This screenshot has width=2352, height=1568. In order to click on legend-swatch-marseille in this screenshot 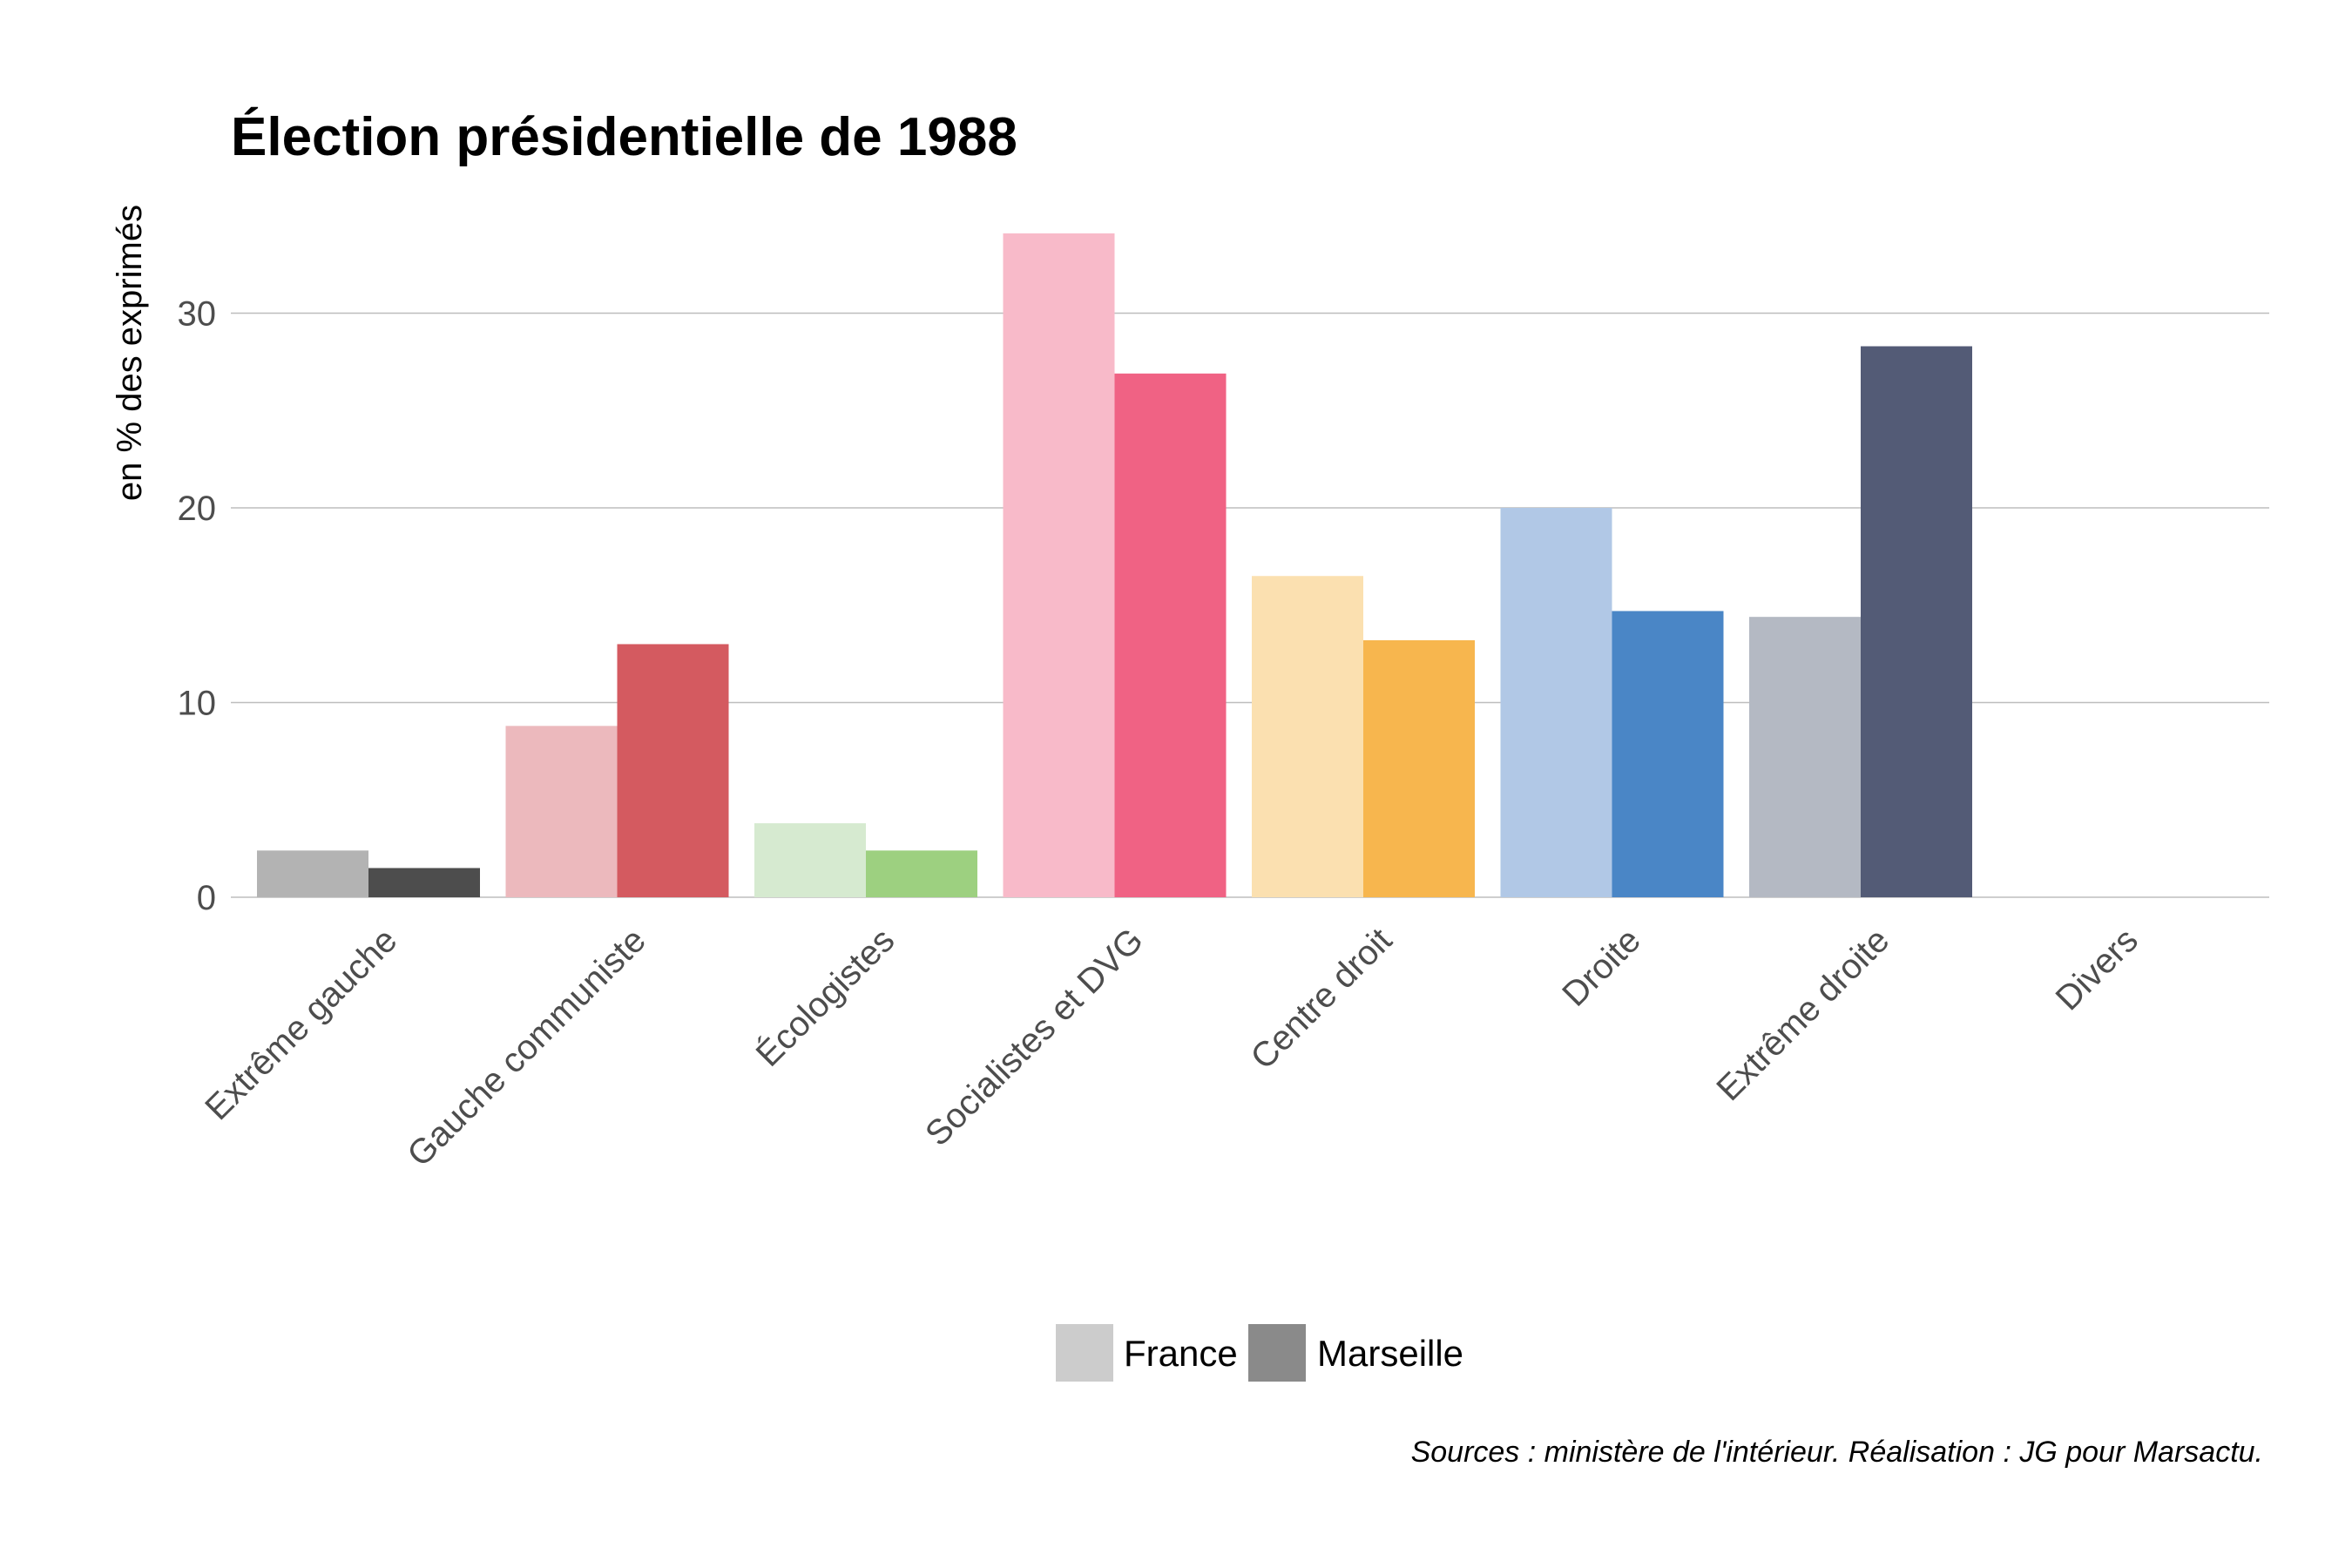, I will do `click(1277, 1353)`.